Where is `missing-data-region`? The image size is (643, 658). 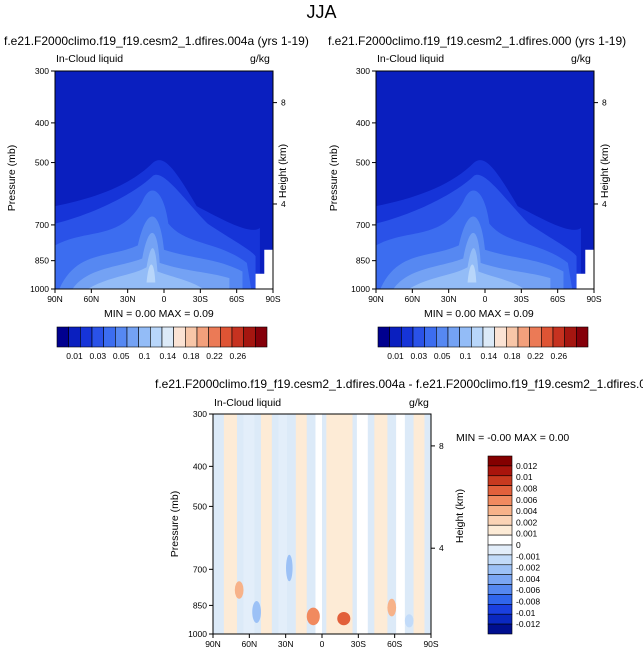 missing-data-region is located at coordinates (264, 269).